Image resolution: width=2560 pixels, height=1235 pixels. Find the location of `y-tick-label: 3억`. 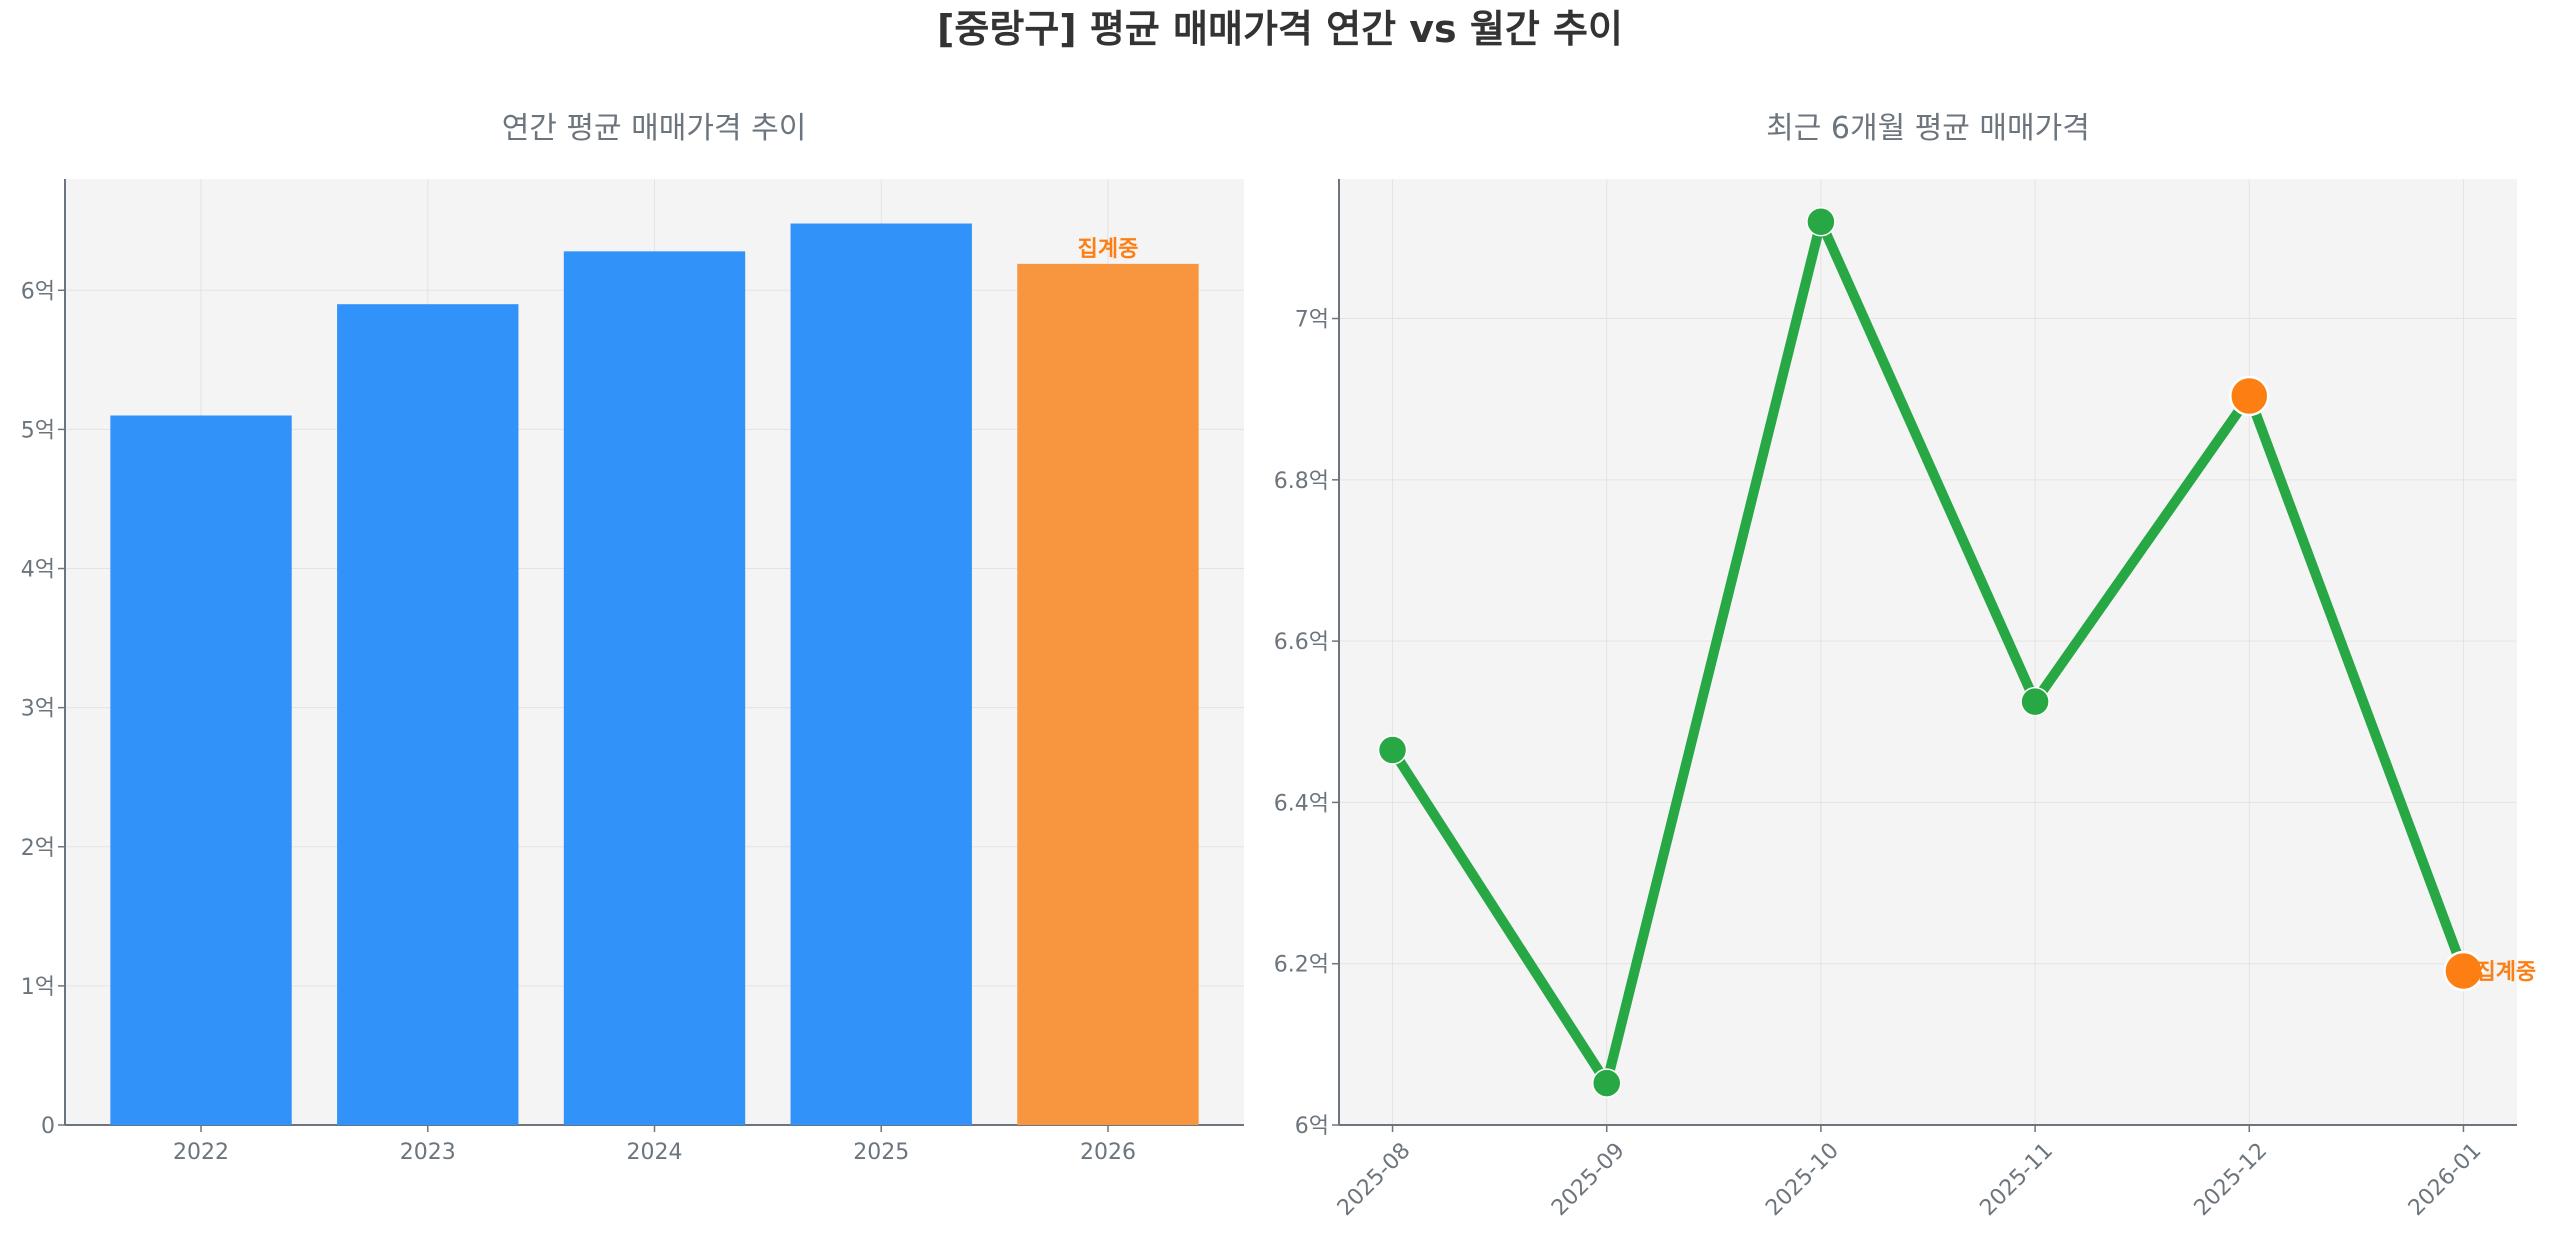

y-tick-label: 3억 is located at coordinates (38, 709).